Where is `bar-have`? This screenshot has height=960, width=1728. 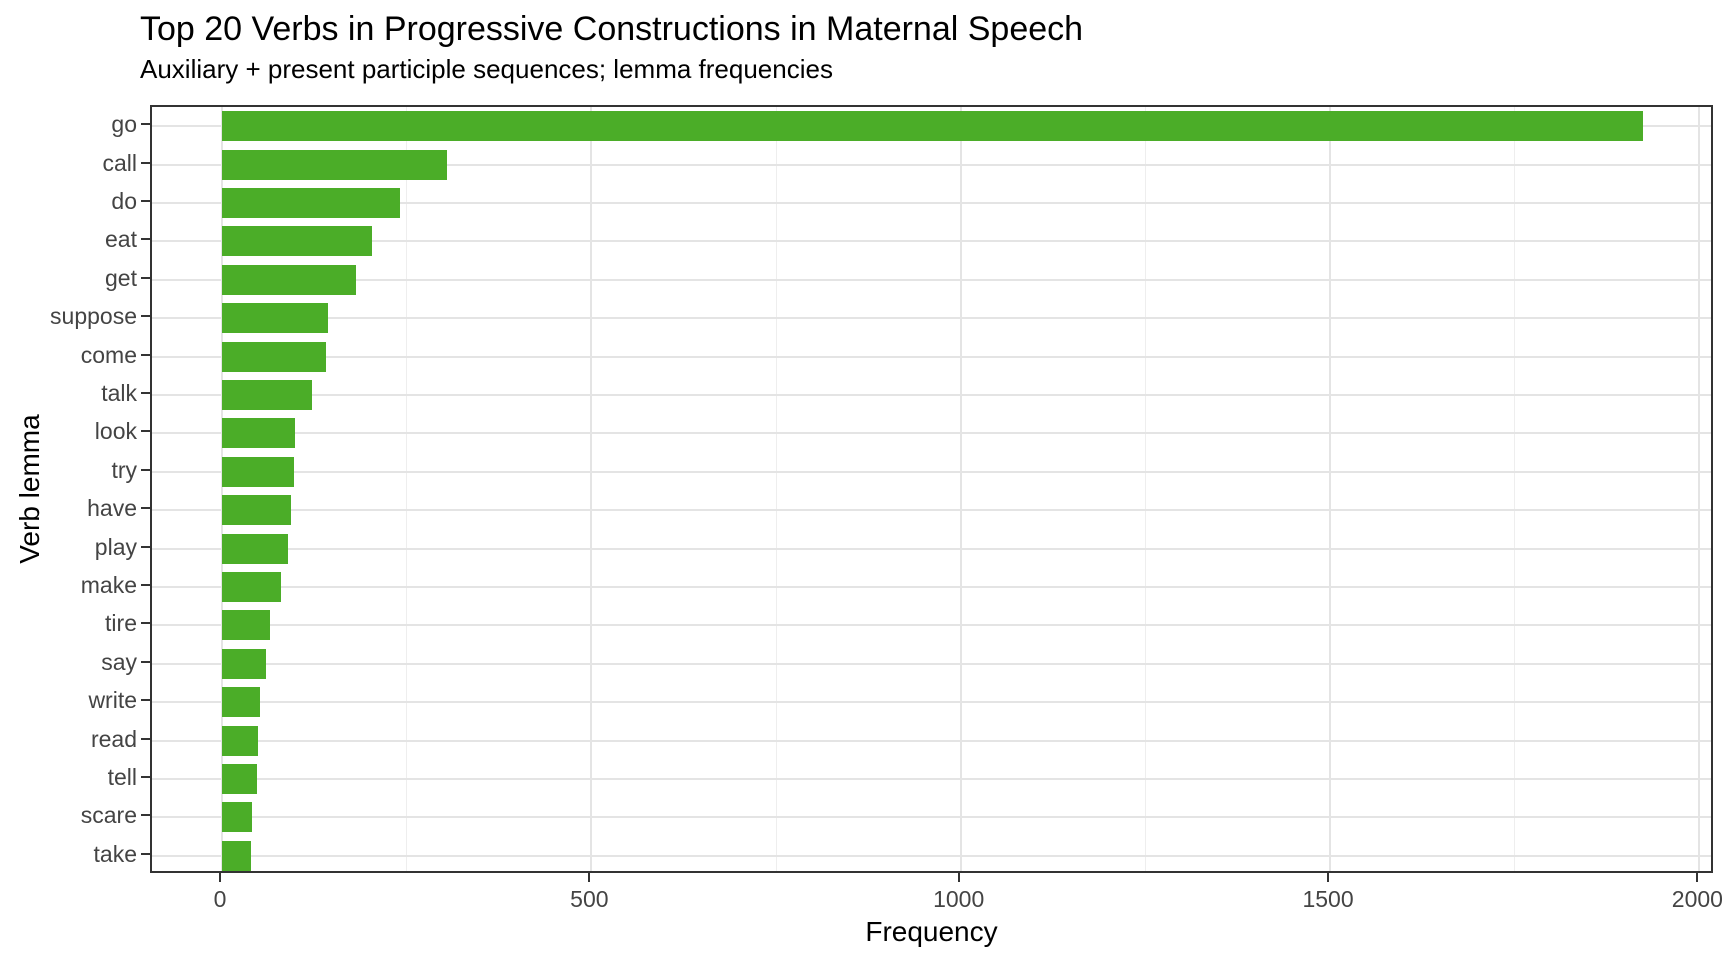
bar-have is located at coordinates (256, 510).